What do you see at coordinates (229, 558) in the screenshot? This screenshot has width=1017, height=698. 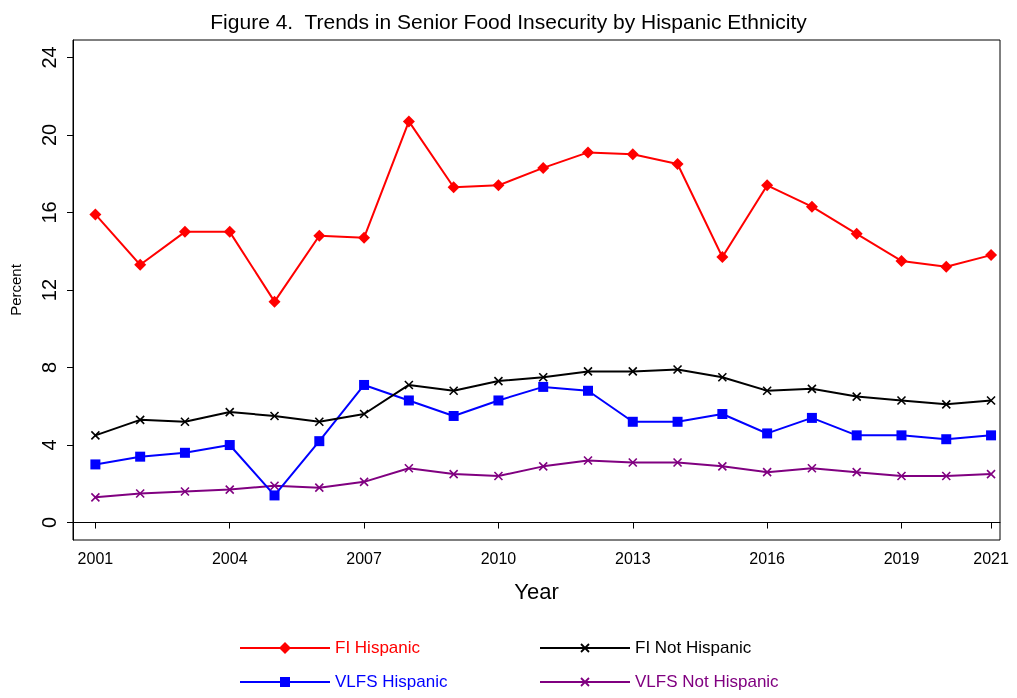 I see `x-tick-label: 2004` at bounding box center [229, 558].